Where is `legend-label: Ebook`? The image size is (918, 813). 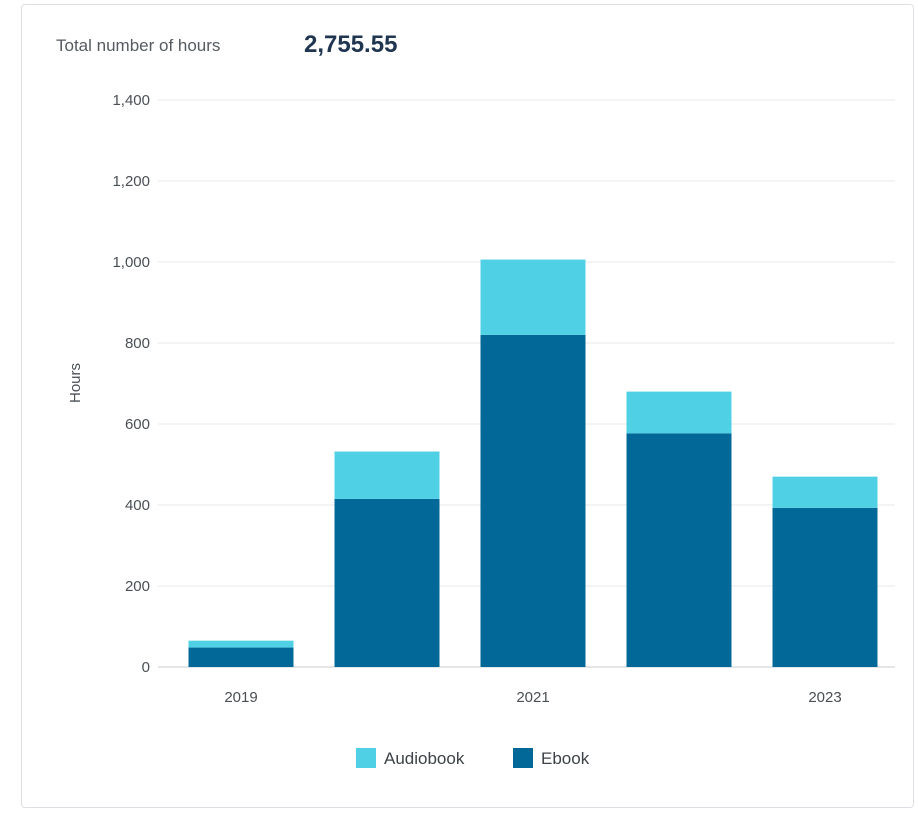 legend-label: Ebook is located at coordinates (565, 758).